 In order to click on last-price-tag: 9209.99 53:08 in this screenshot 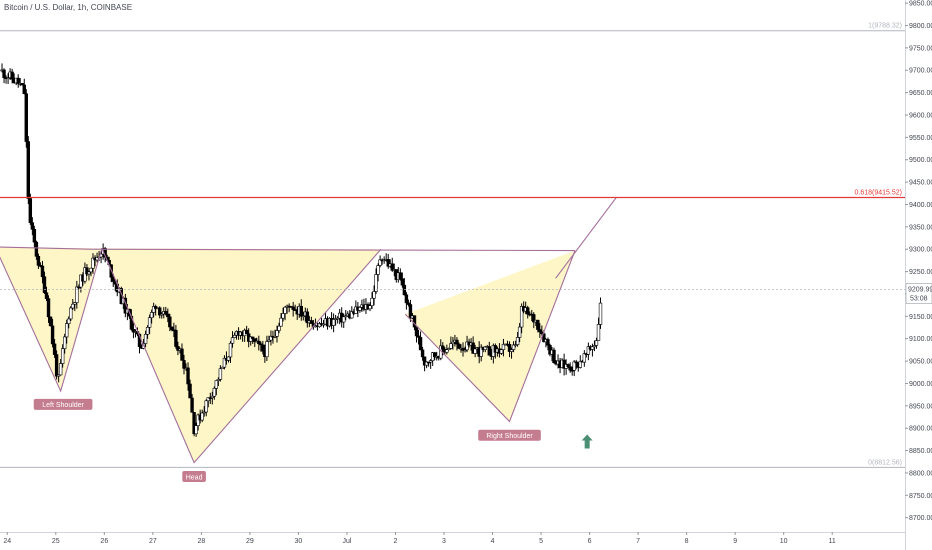, I will do `click(918, 293)`.